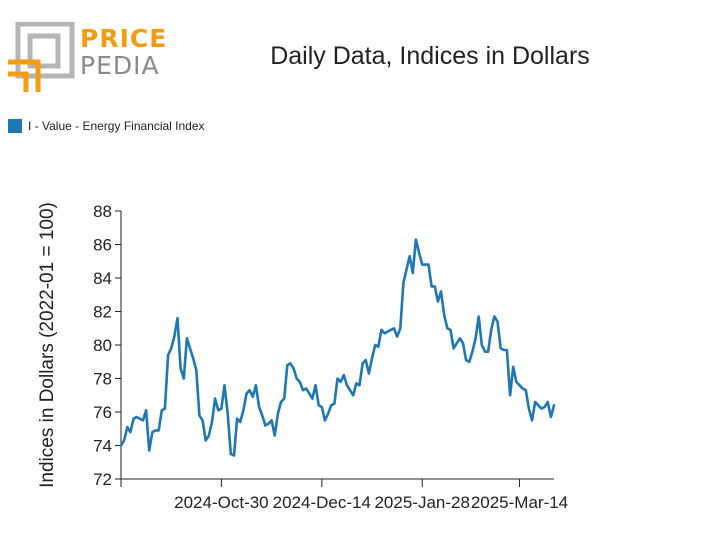 The image size is (712, 555). I want to click on y-tick-label: 86, so click(102, 245).